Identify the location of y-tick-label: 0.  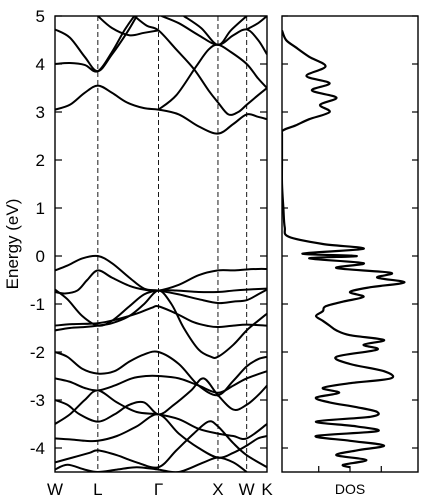
(40, 256).